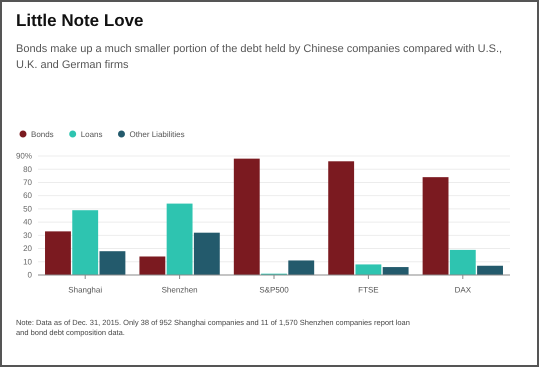 This screenshot has width=539, height=367. I want to click on y-tick-label: 50, so click(28, 209).